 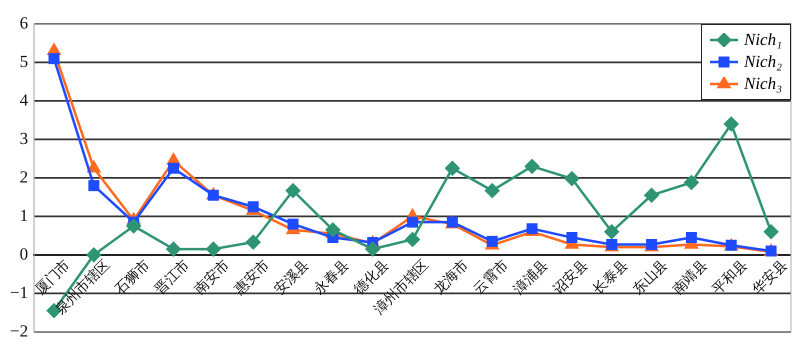 I want to click on y-tick-label: −2, so click(x=19, y=330).